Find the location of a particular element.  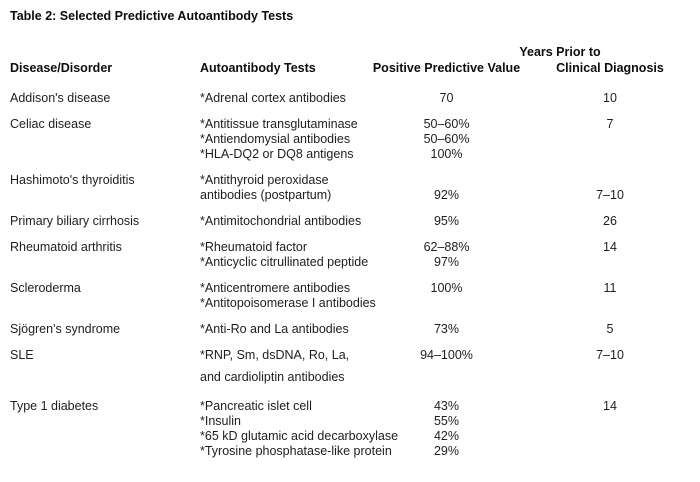

ppv-cell: 100% is located at coordinates (446, 296).